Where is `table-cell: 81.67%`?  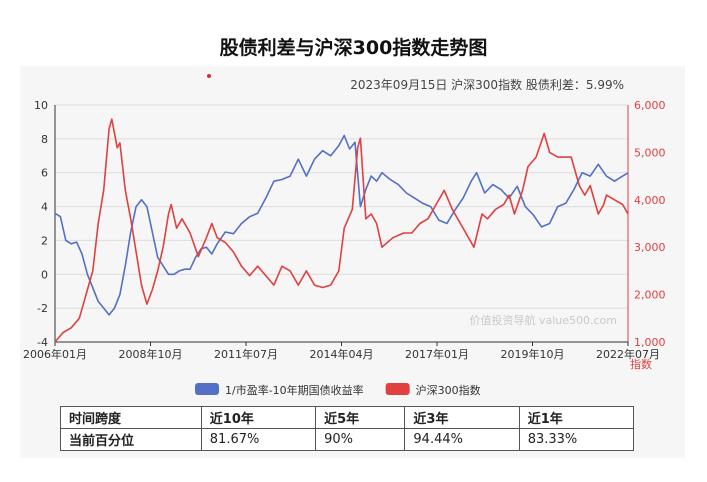 table-cell: 81.67% is located at coordinates (258, 439).